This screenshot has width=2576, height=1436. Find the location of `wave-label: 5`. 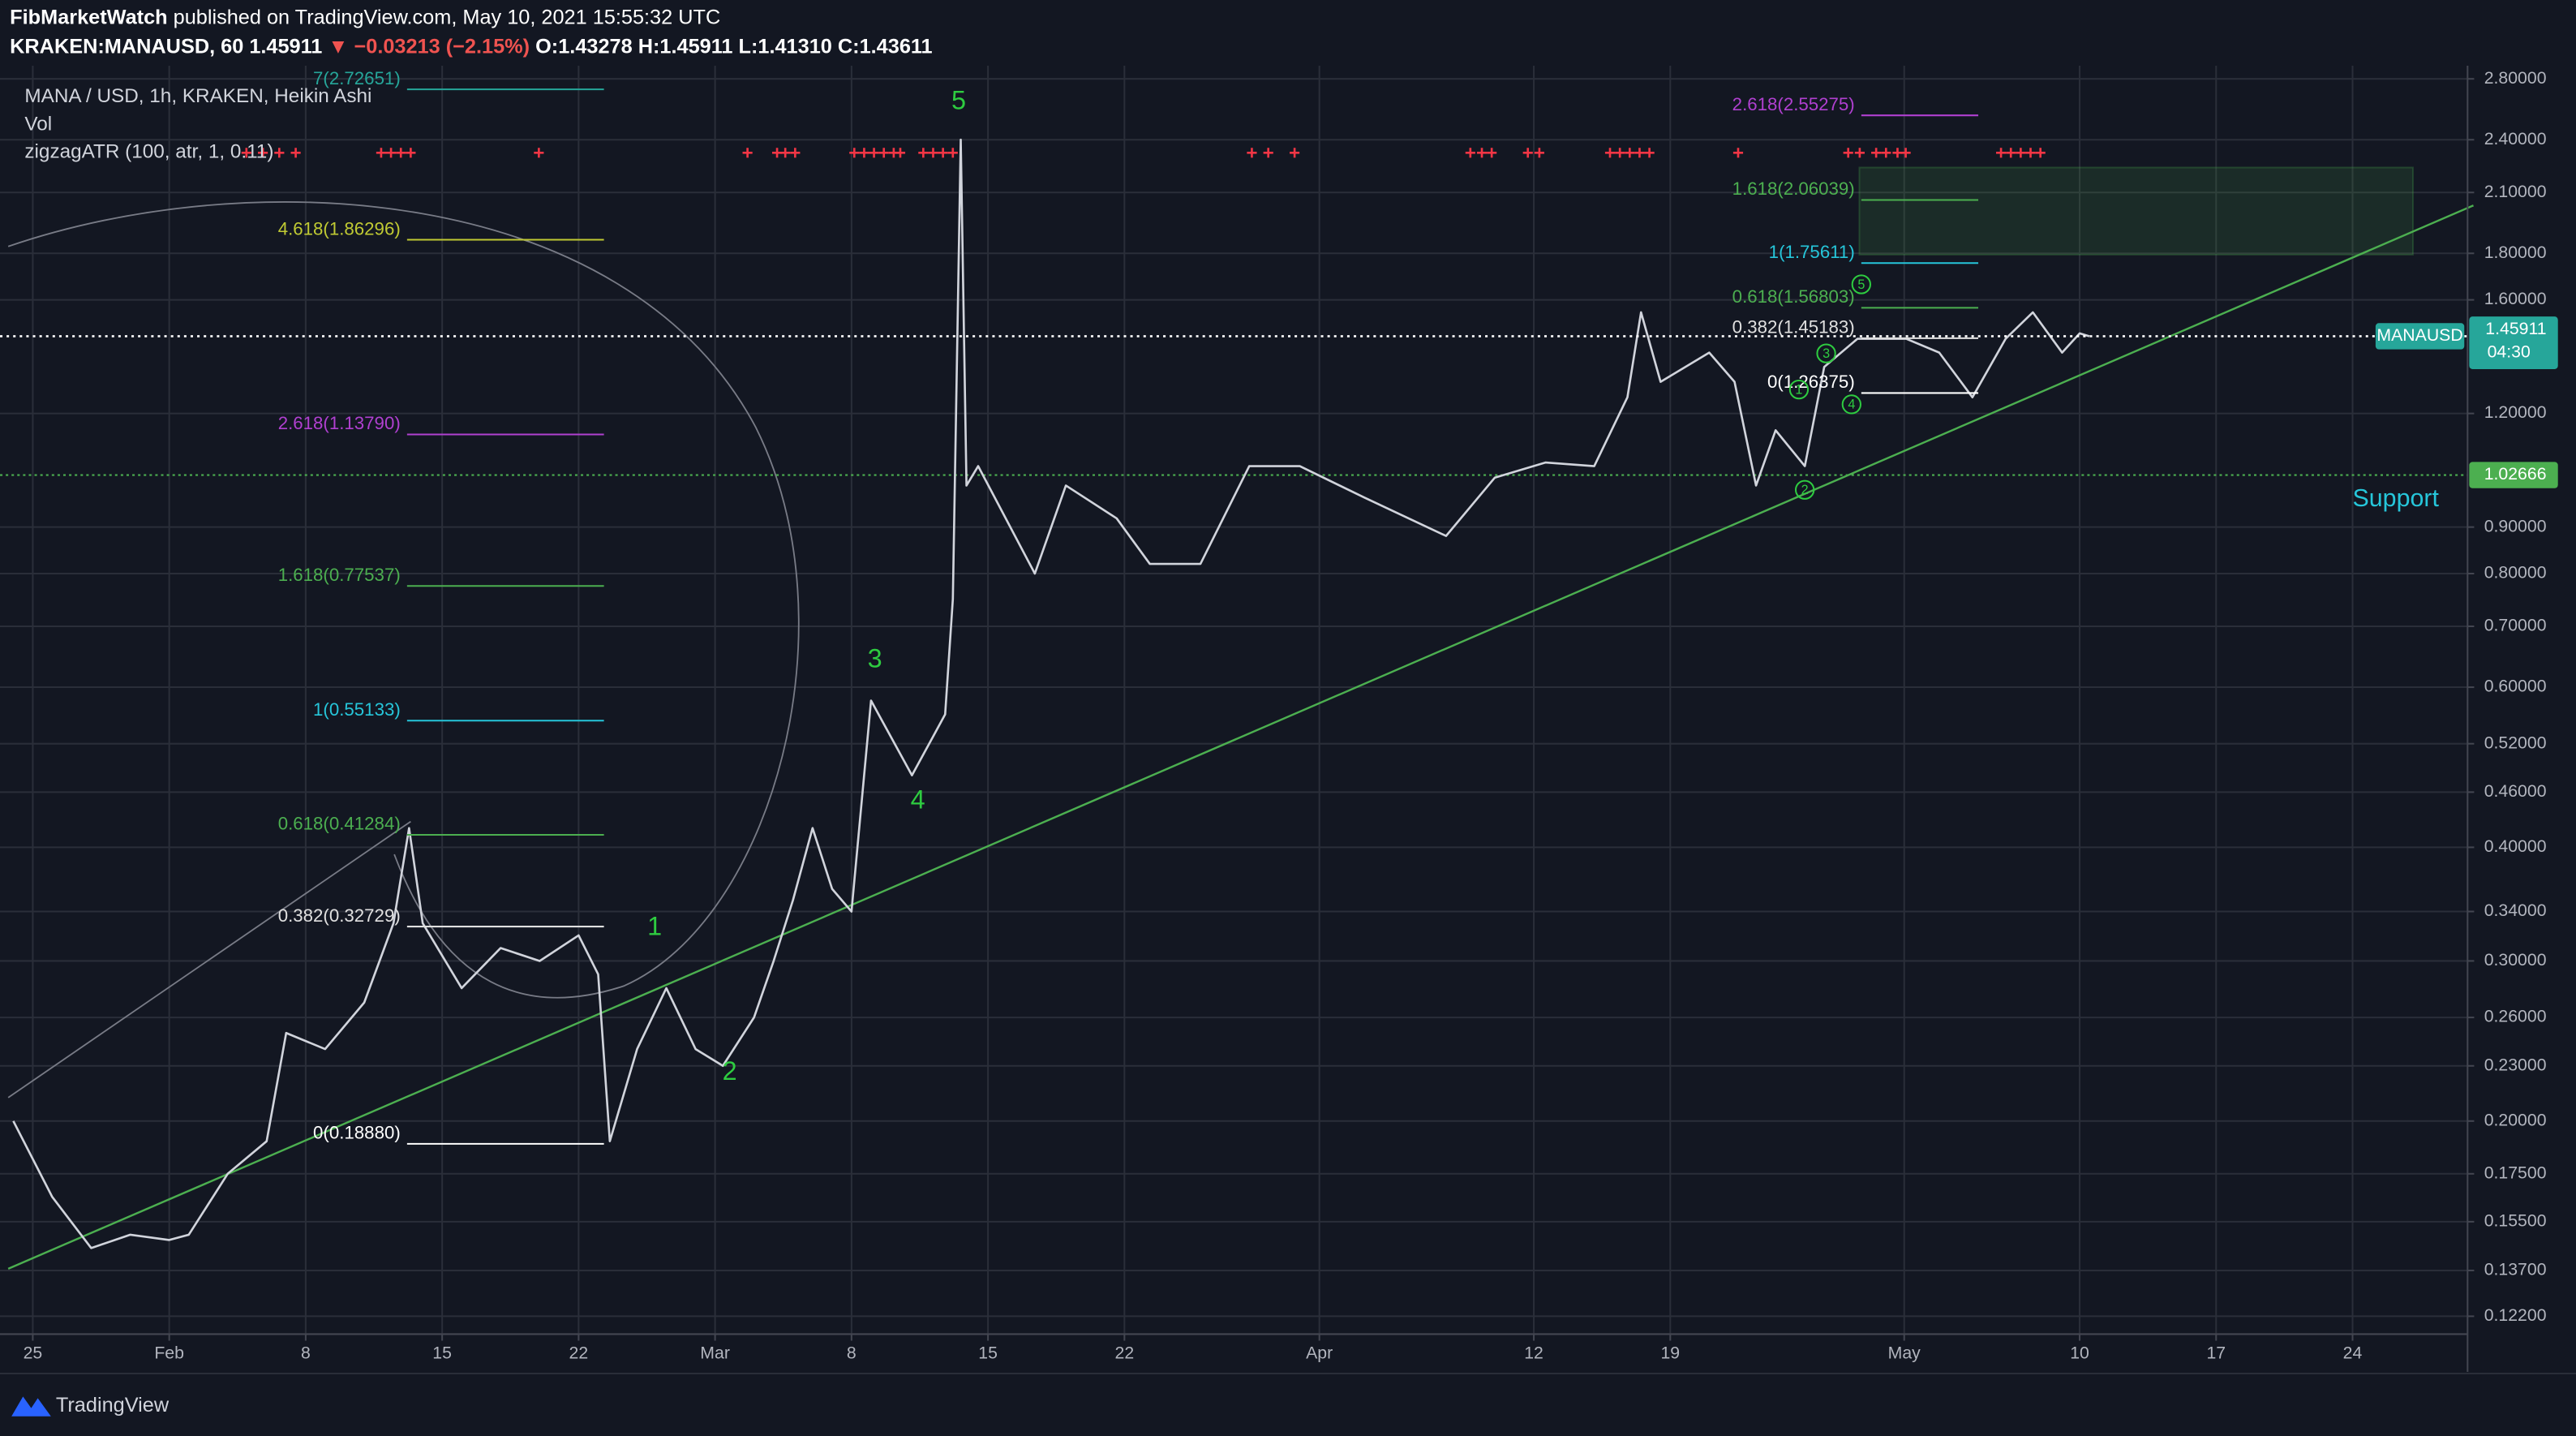

wave-label: 5 is located at coordinates (958, 100).